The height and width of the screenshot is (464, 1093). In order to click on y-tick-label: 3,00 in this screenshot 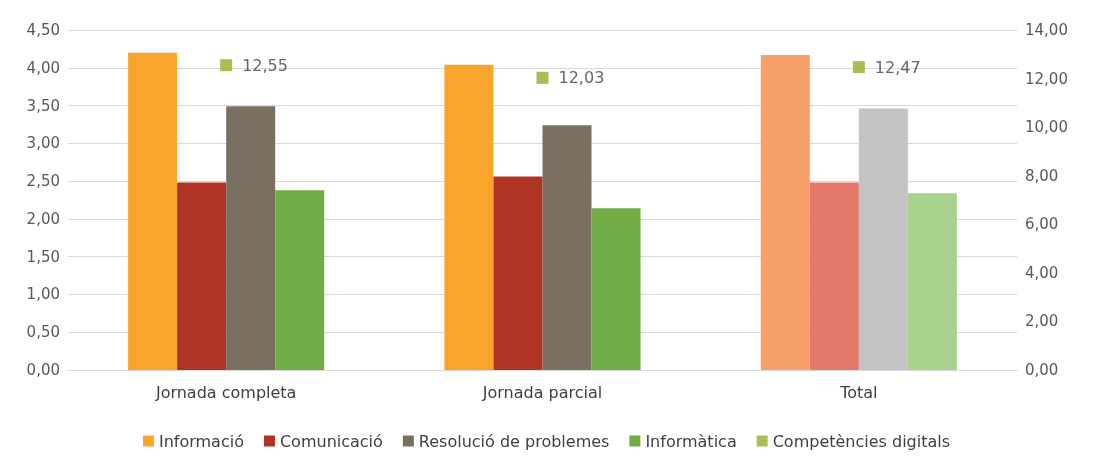, I will do `click(43, 143)`.